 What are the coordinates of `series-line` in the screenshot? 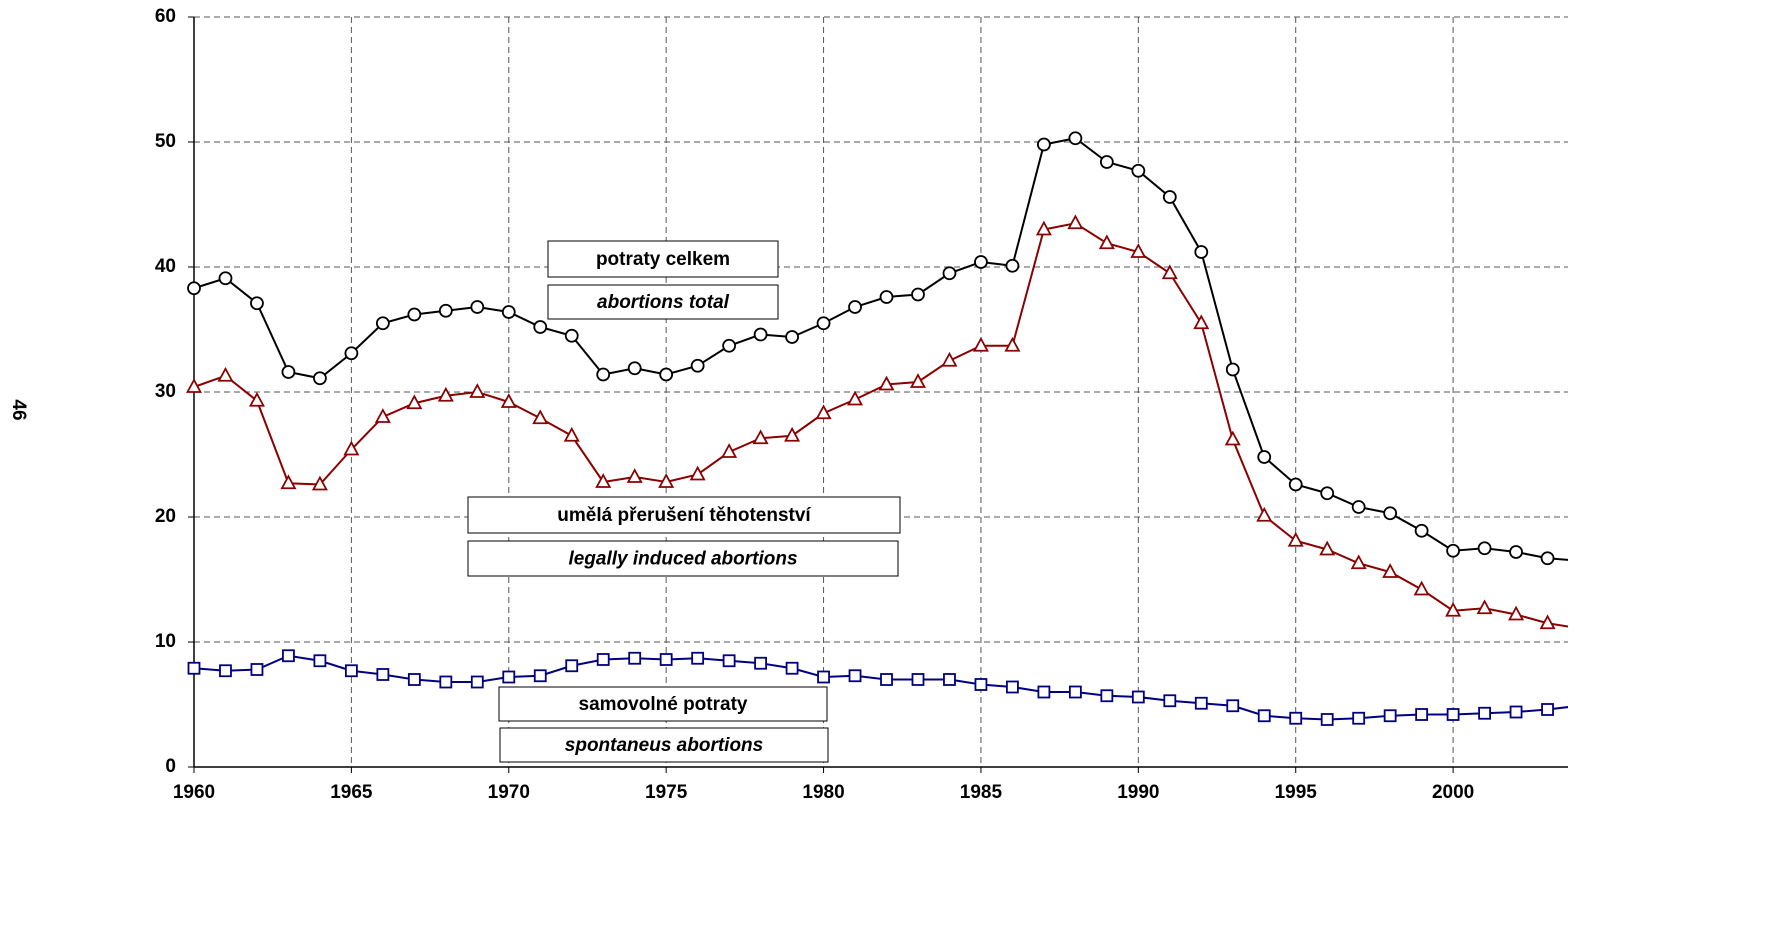 It's located at (880, 687).